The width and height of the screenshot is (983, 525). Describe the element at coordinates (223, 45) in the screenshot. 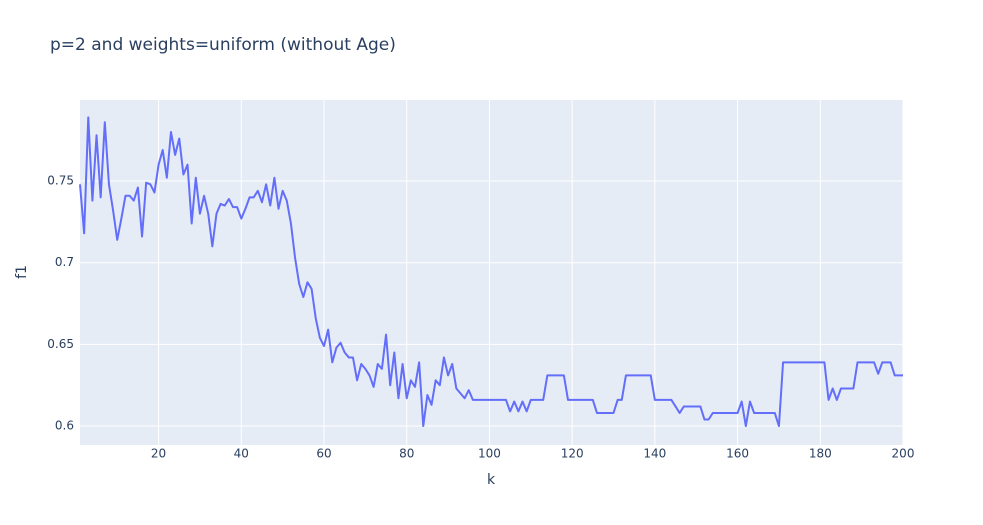

I see `chart-title: p=2 and weights=uniform (without Age)` at that location.